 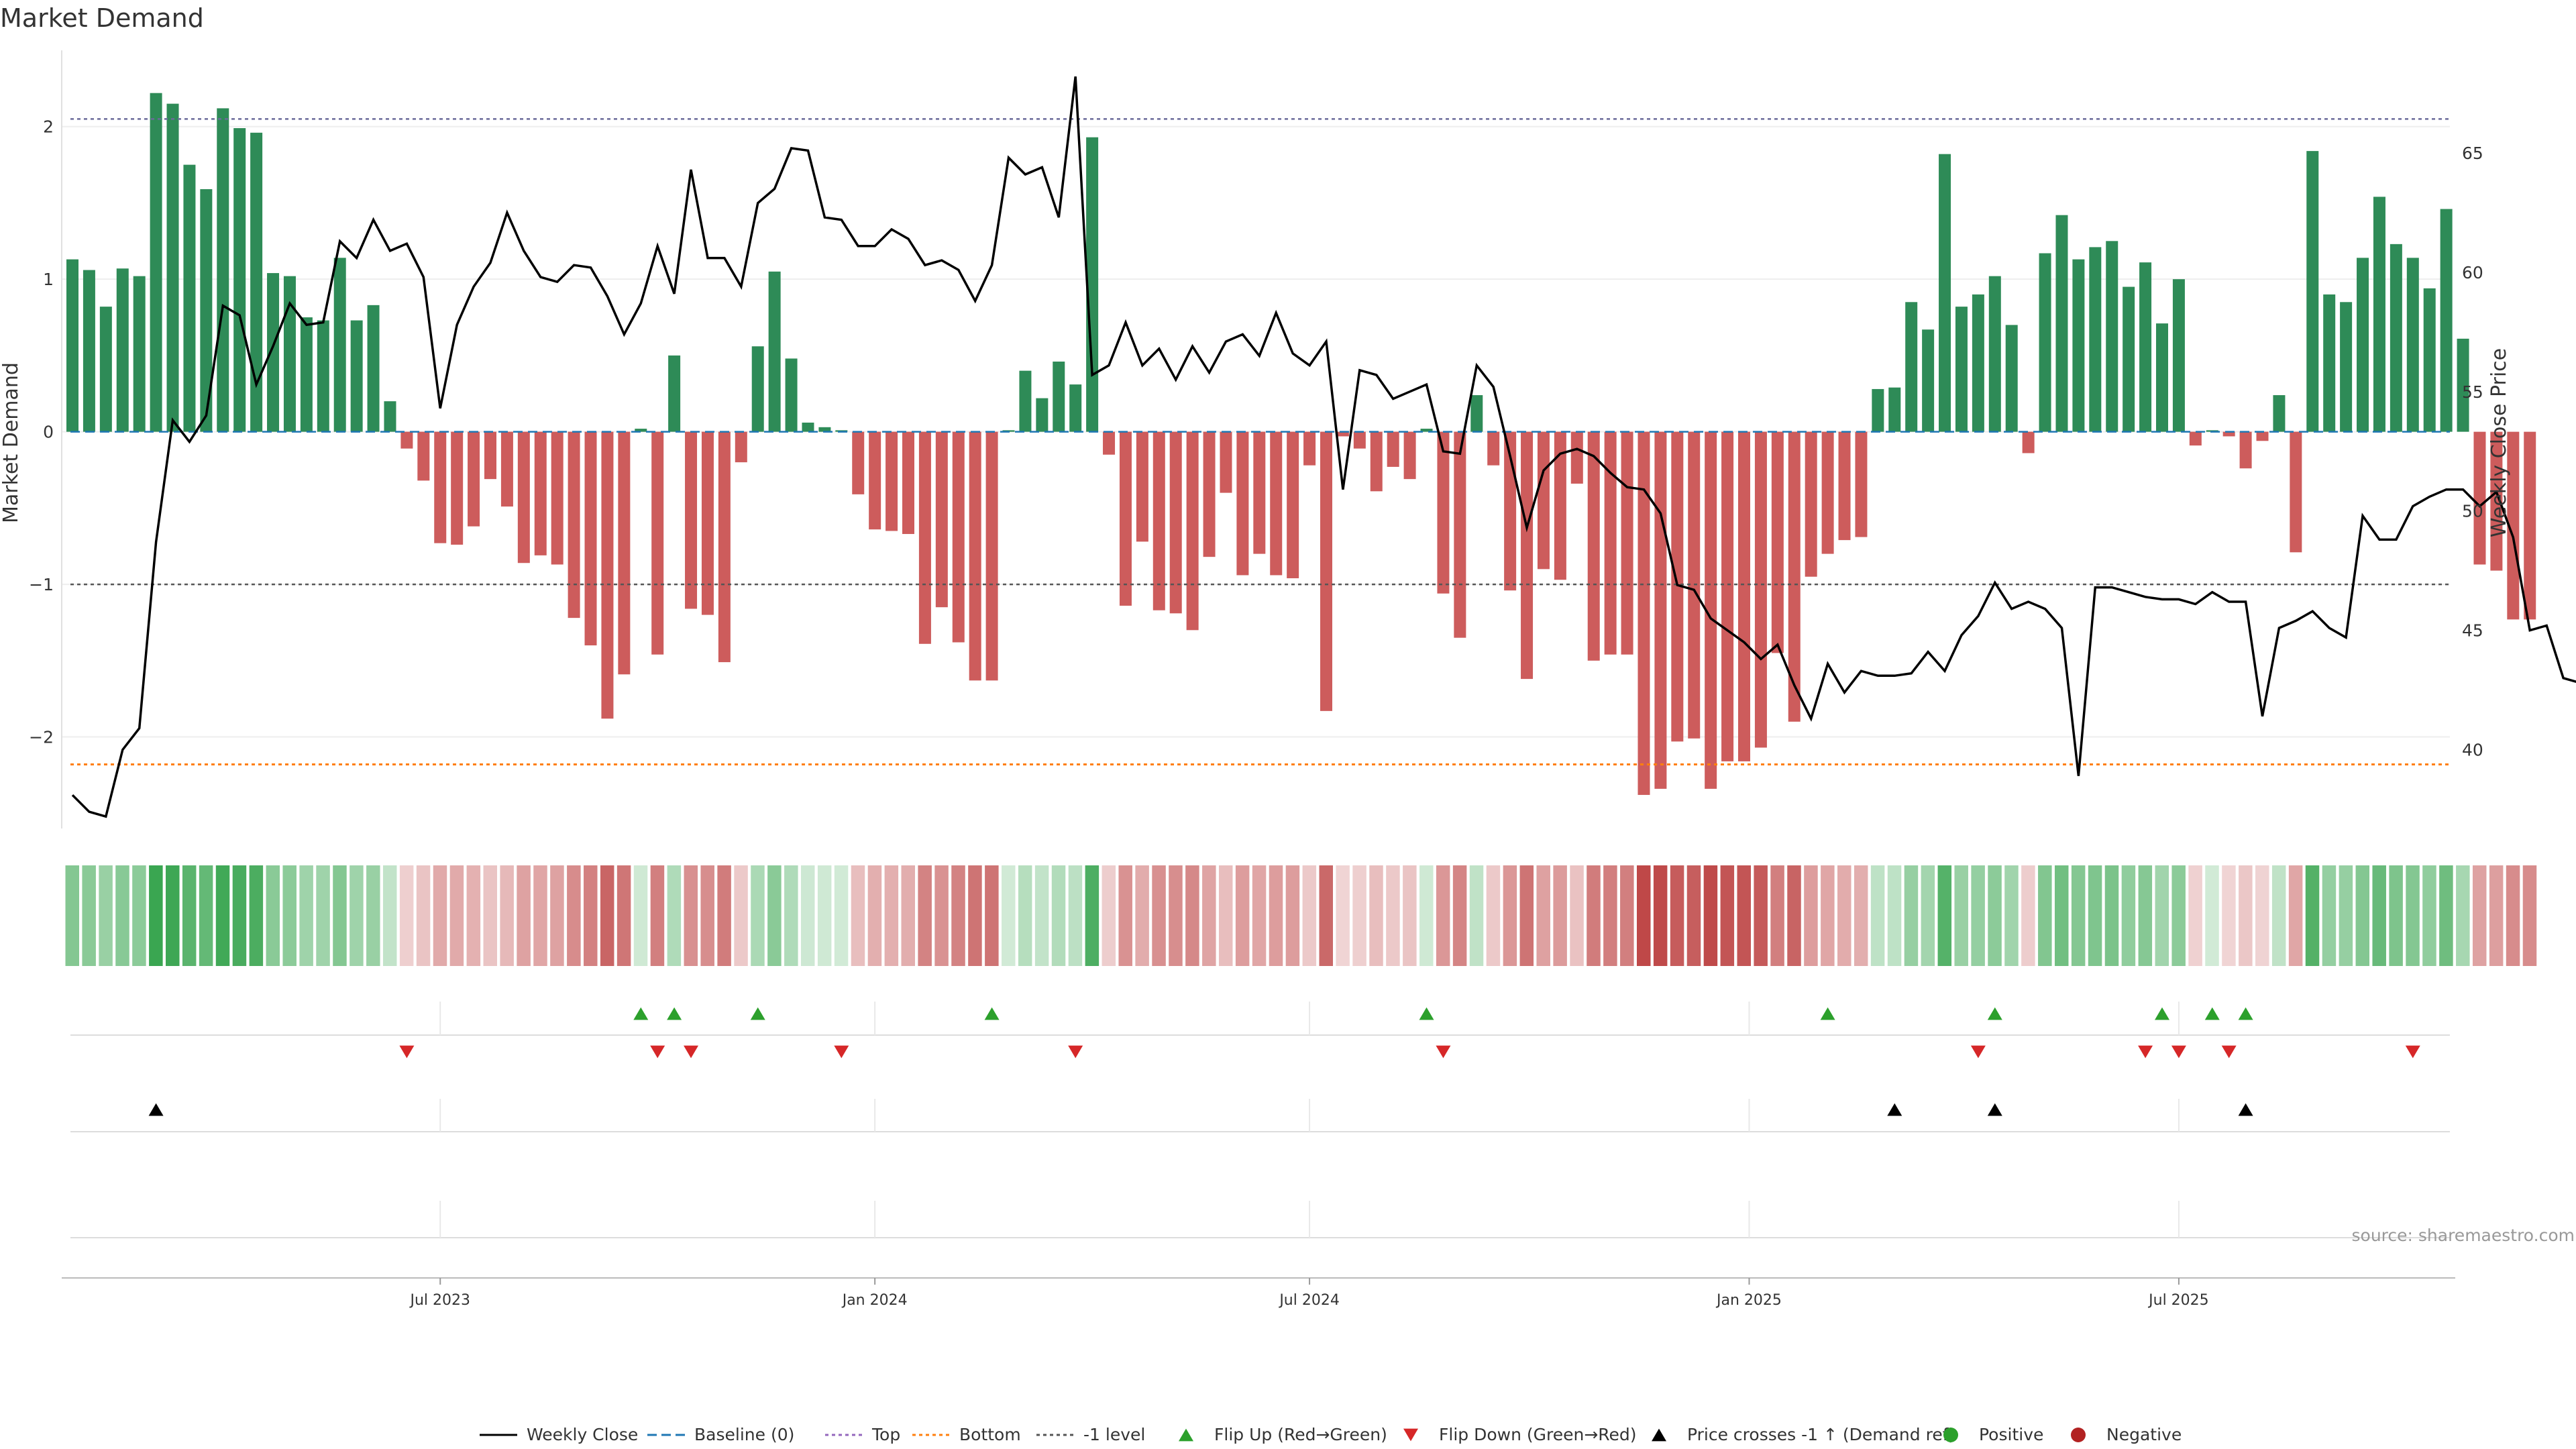 What do you see at coordinates (1409, 1052) in the screenshot?
I see `flip-down-markers` at bounding box center [1409, 1052].